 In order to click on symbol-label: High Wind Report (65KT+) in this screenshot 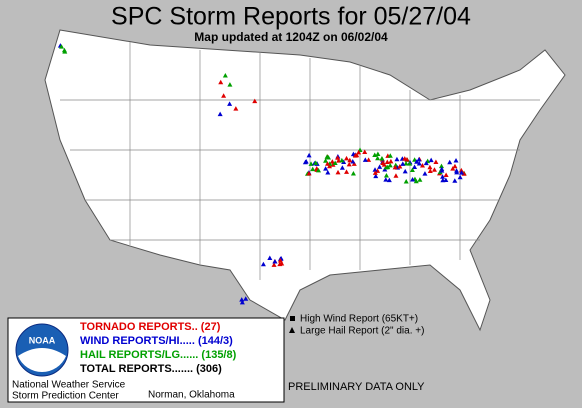, I will do `click(359, 319)`.